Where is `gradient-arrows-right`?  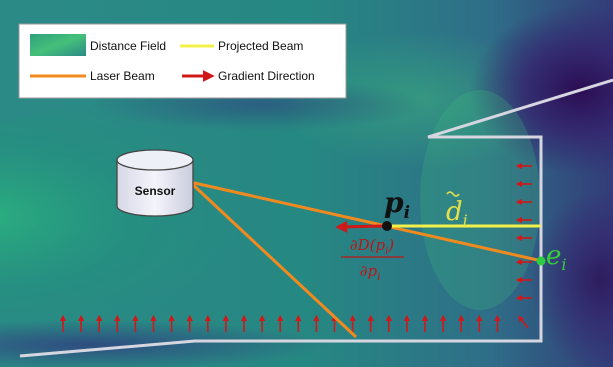
gradient-arrows-right is located at coordinates (523, 232).